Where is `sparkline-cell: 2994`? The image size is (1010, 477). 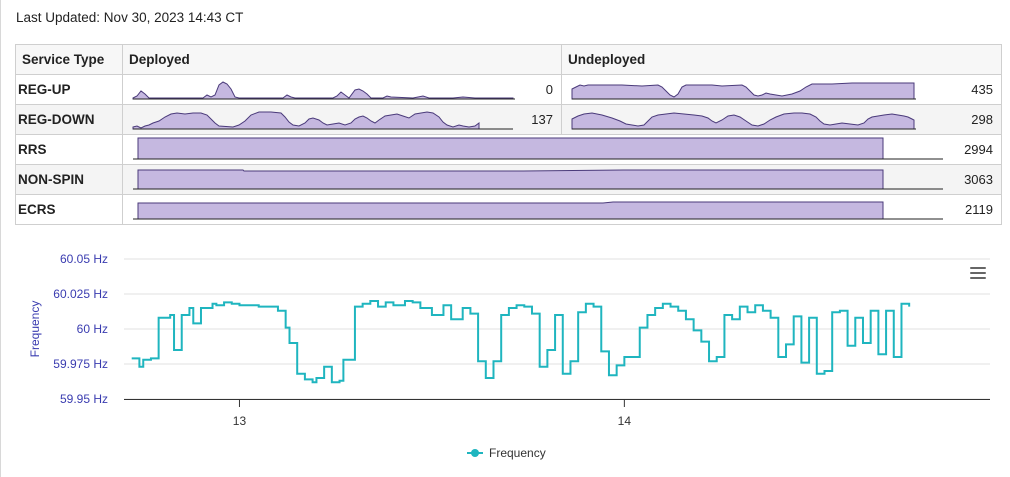
sparkline-cell: 2994 is located at coordinates (562, 149).